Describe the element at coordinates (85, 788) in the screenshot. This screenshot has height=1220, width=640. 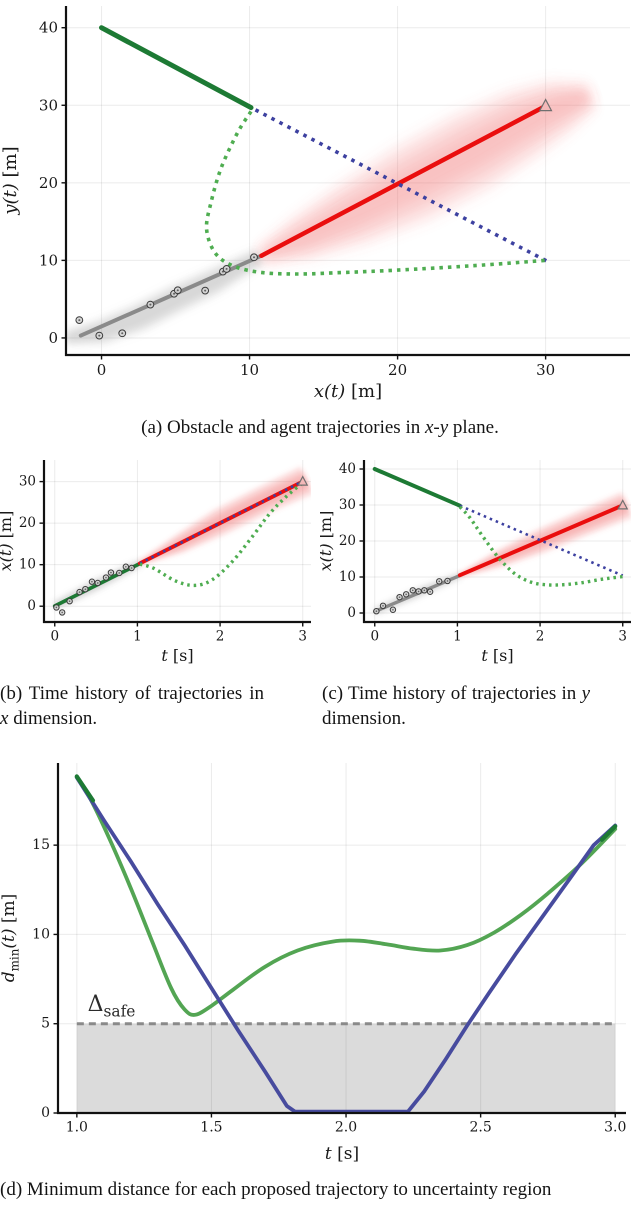
I see `start-cap` at that location.